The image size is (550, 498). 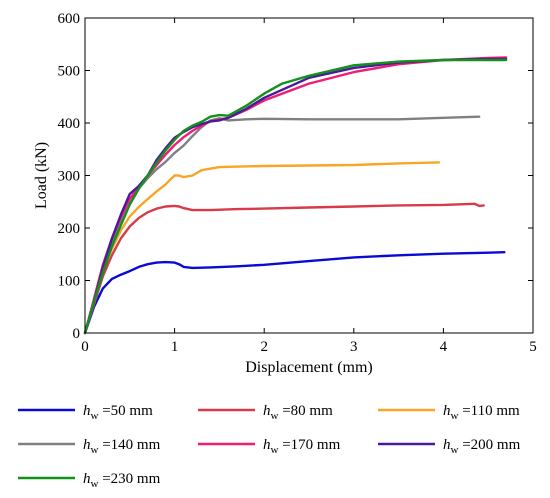 What do you see at coordinates (122, 480) in the screenshot?
I see `legend-label-7: hw =230 mm` at bounding box center [122, 480].